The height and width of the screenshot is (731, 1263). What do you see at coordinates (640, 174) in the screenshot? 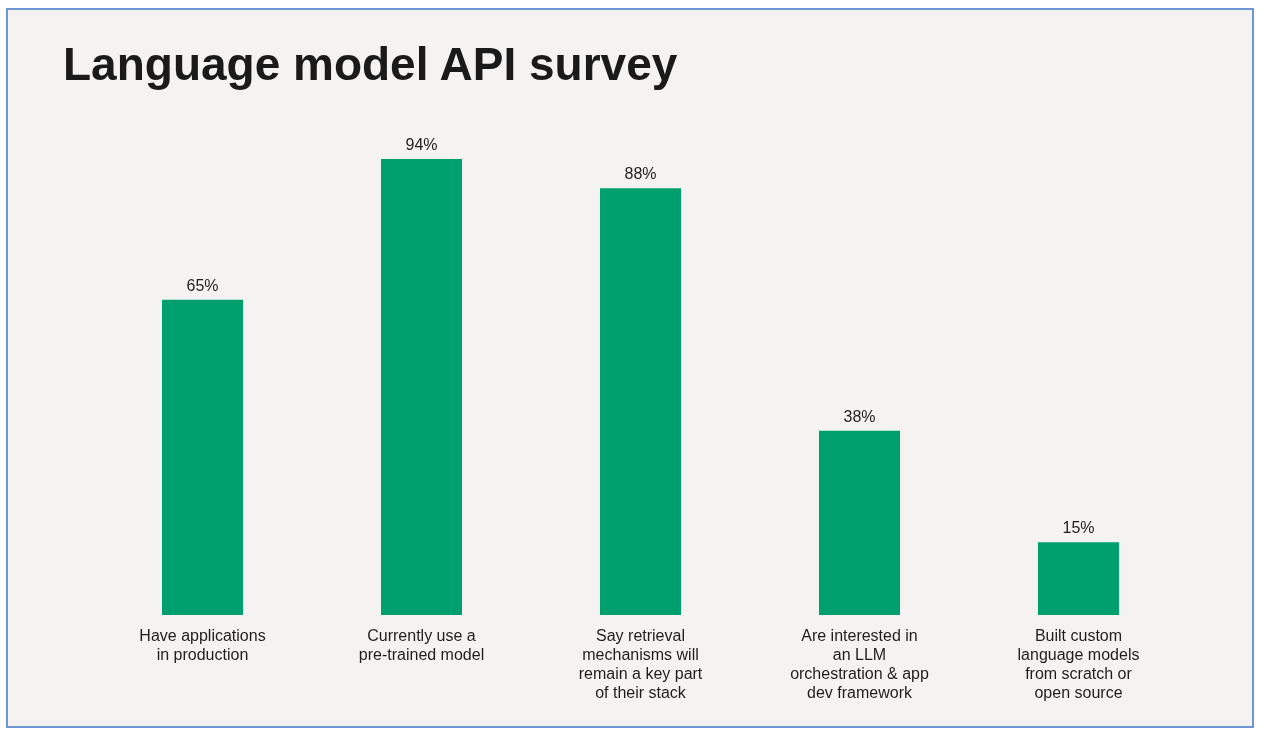
I see `data-label: 88%` at bounding box center [640, 174].